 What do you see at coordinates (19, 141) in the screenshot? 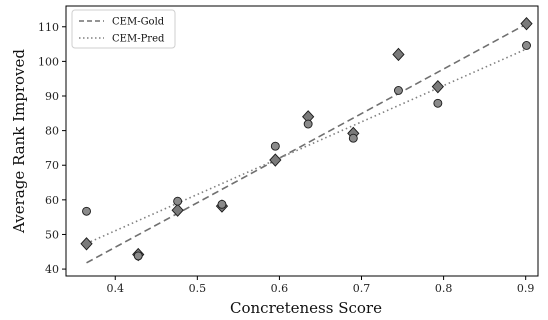
I see `y-axis-title: Average Rank Improved` at bounding box center [19, 141].